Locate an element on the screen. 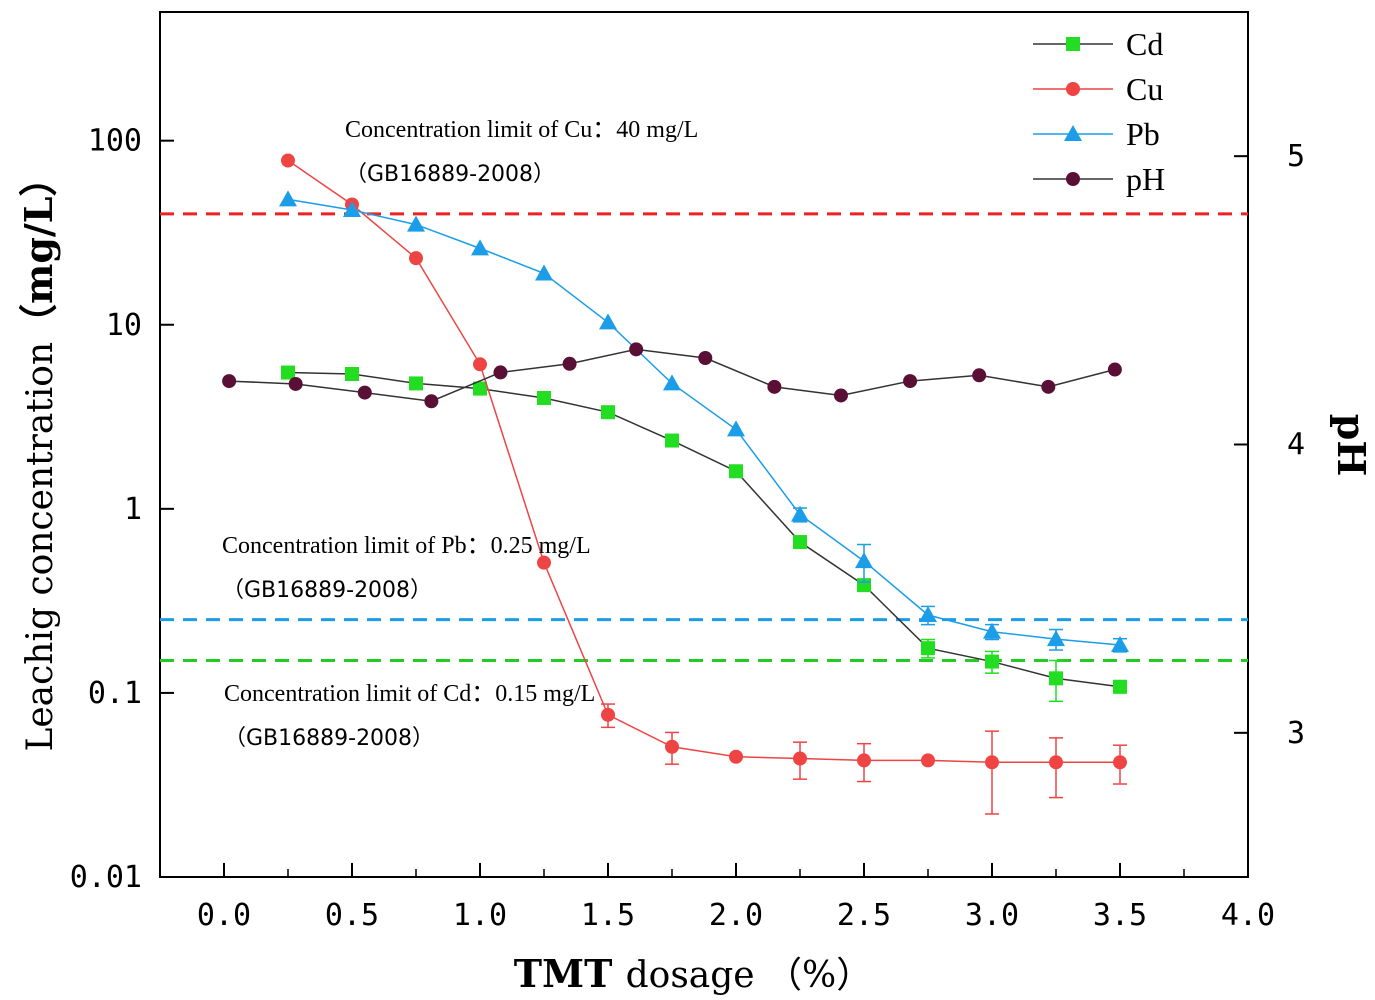 The image size is (1375, 1000). x-tick-label: 2.0 is located at coordinates (736, 915).